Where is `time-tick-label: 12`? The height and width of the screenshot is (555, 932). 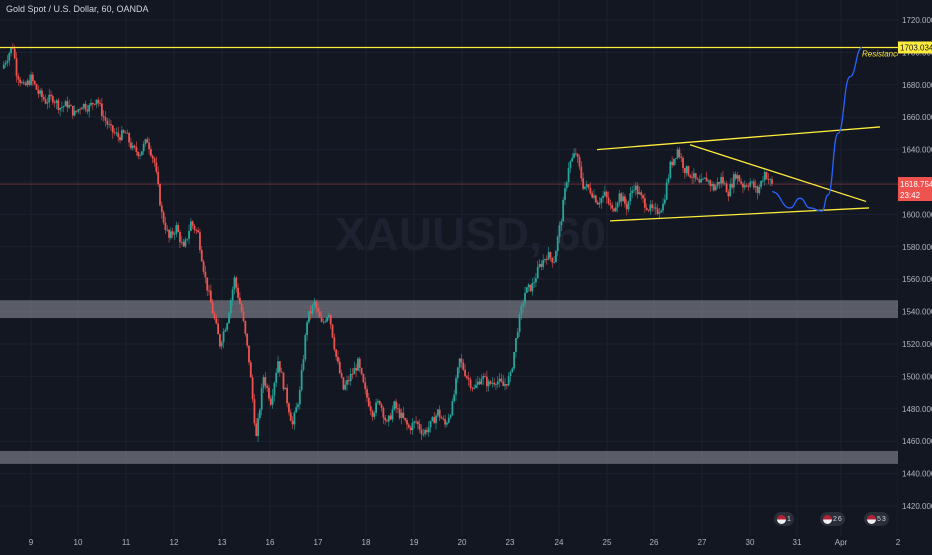
time-tick-label: 12 is located at coordinates (174, 542).